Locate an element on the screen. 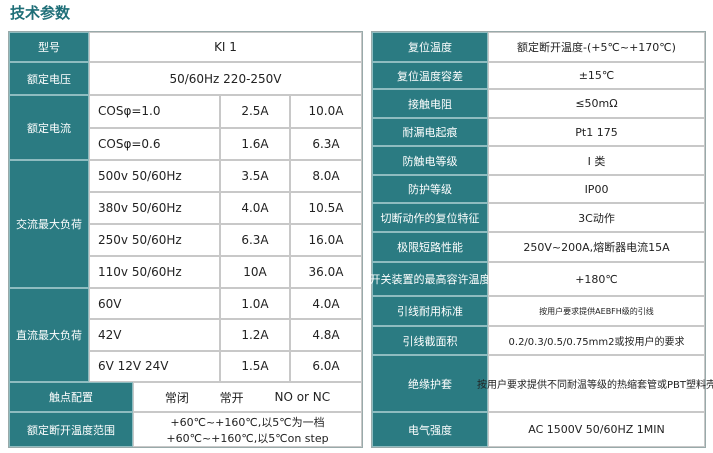  cell-value: 3C动作 is located at coordinates (596, 217).